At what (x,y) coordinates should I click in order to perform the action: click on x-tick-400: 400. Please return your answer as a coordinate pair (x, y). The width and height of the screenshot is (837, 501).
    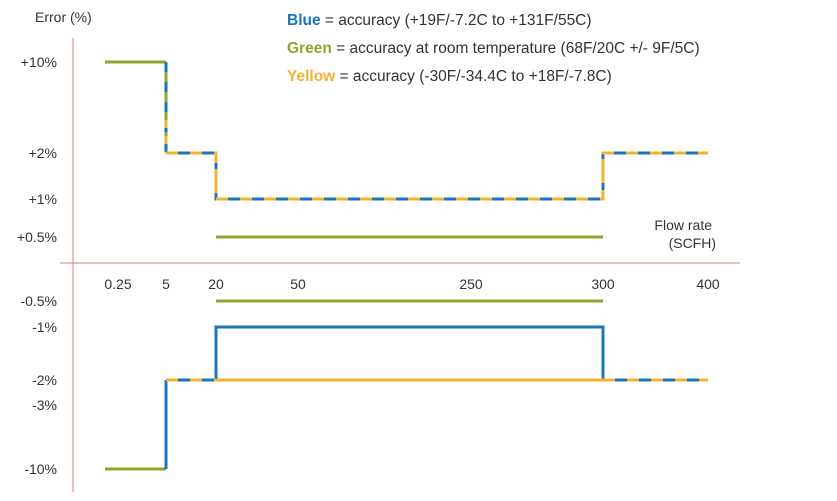
    Looking at the image, I should click on (708, 284).